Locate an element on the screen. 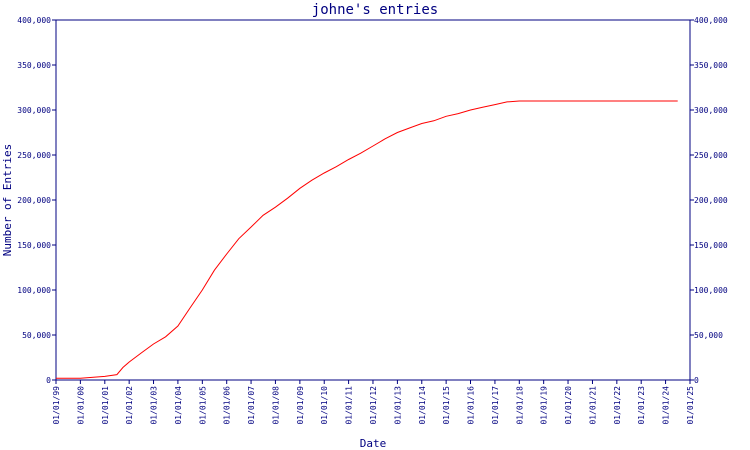  x-tick-label: 01/01/06 is located at coordinates (227, 405).